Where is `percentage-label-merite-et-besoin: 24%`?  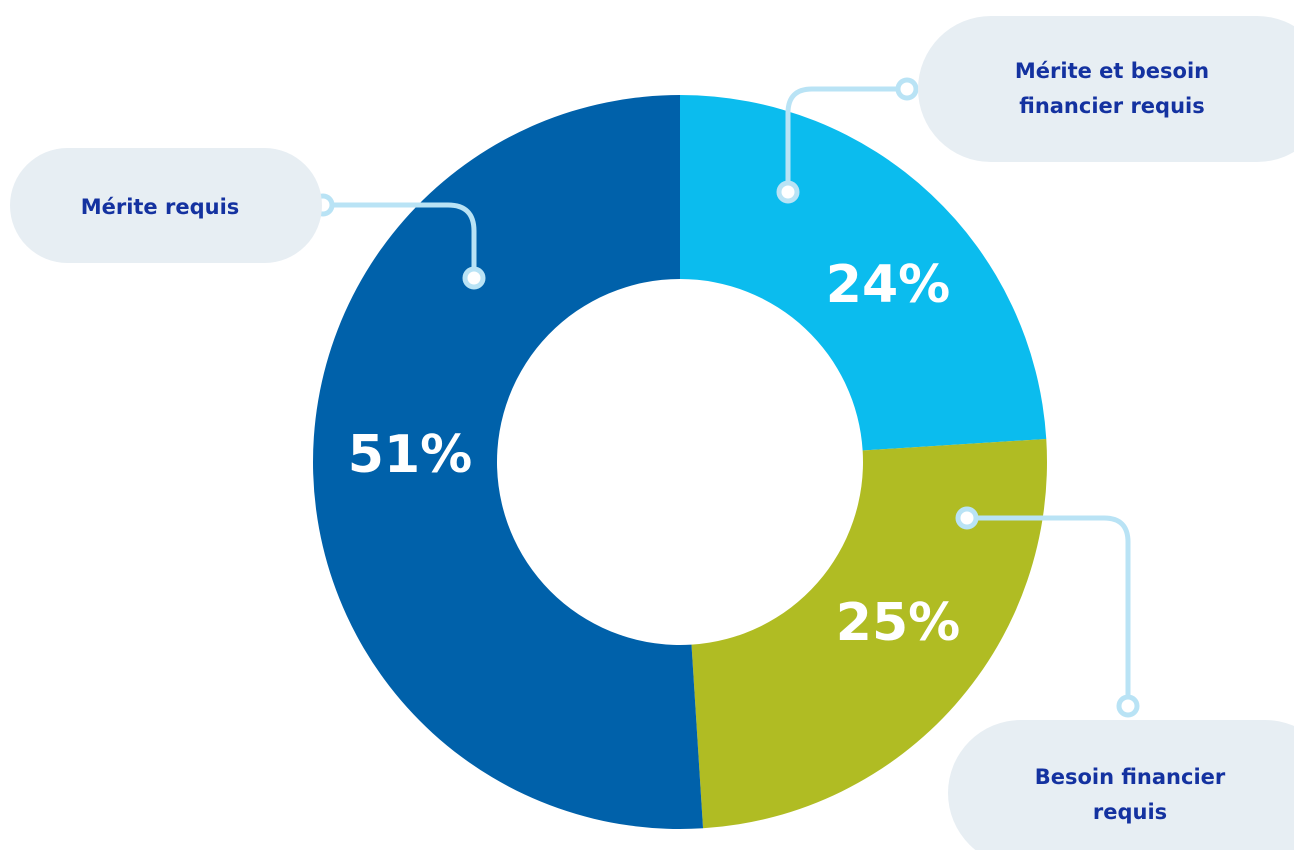
percentage-label-merite-et-besoin: 24% is located at coordinates (888, 285).